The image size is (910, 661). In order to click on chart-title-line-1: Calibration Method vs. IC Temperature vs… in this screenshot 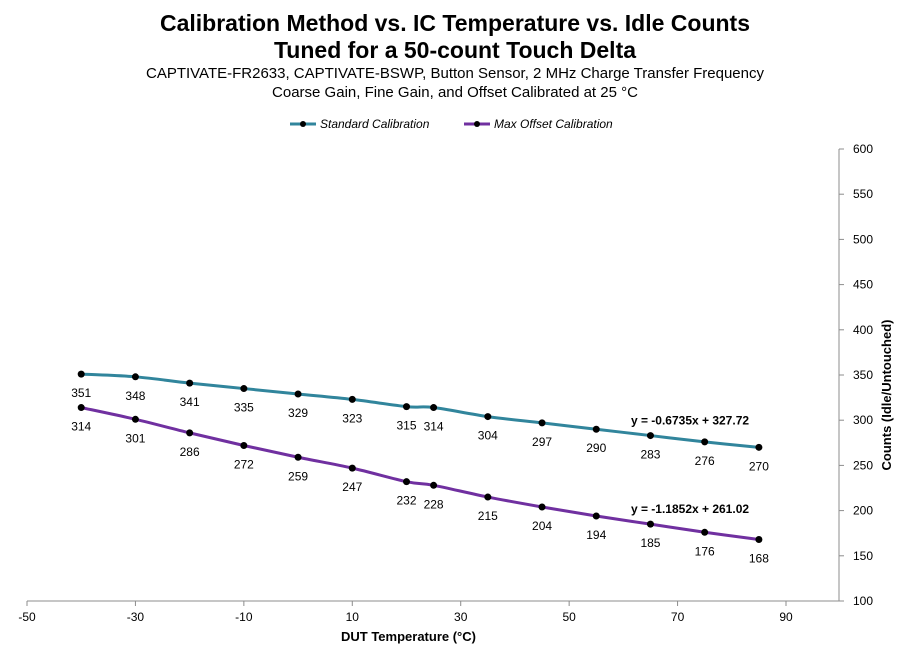, I will do `click(454, 23)`.